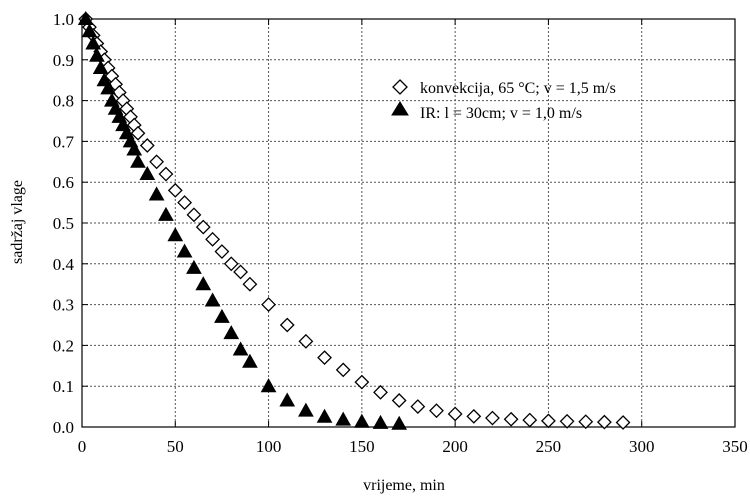 The image size is (750, 497). I want to click on legend-label-konvekcija: konvekcija, 65 °C; v = 1,5 m/s, so click(518, 88).